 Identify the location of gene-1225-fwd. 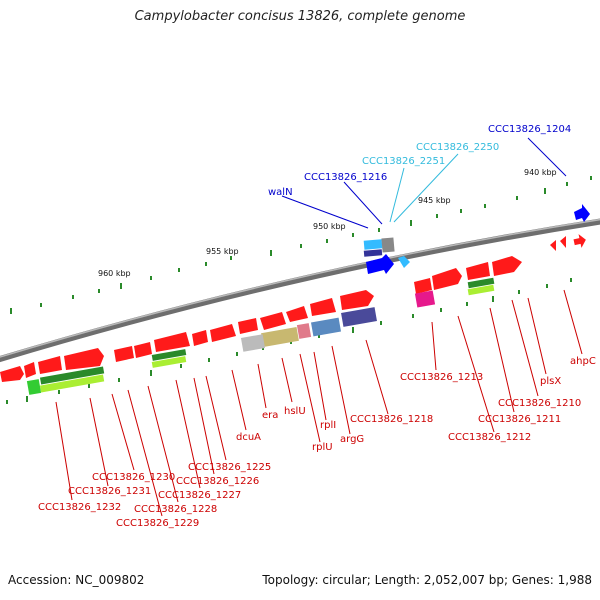
(200, 338).